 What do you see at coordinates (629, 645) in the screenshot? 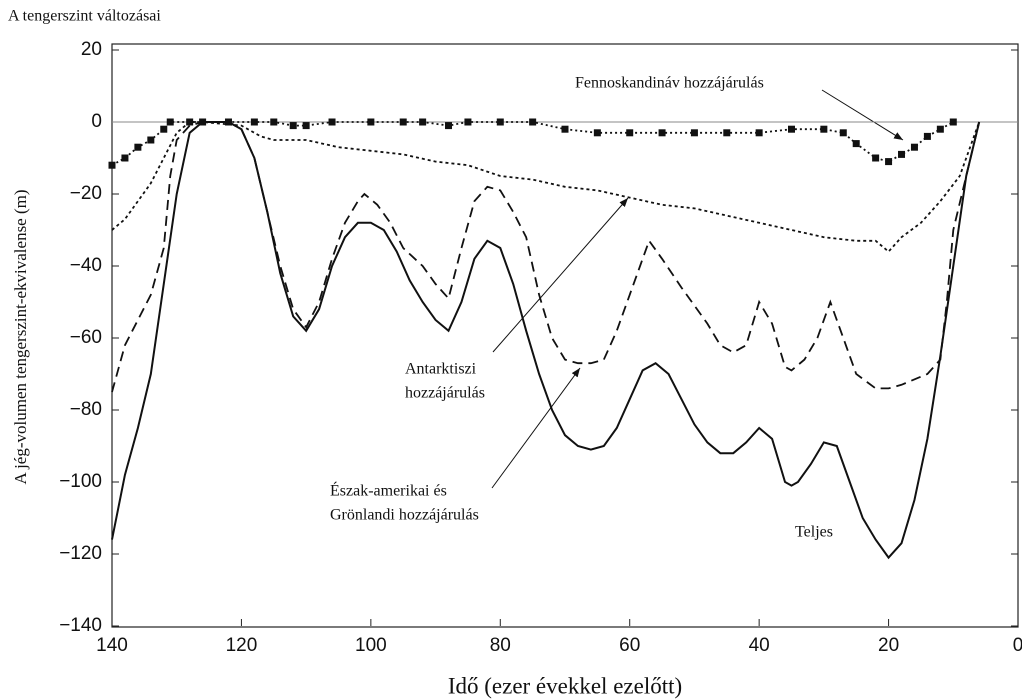
I see `x-tick-label: 60` at bounding box center [629, 645].